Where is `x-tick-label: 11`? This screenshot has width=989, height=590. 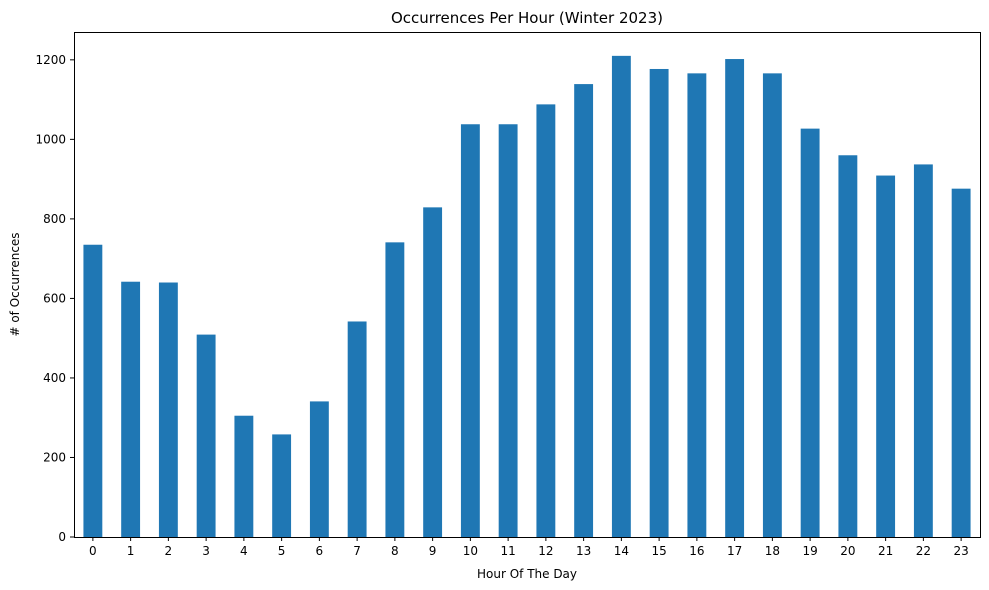
x-tick-label: 11 is located at coordinates (507, 551).